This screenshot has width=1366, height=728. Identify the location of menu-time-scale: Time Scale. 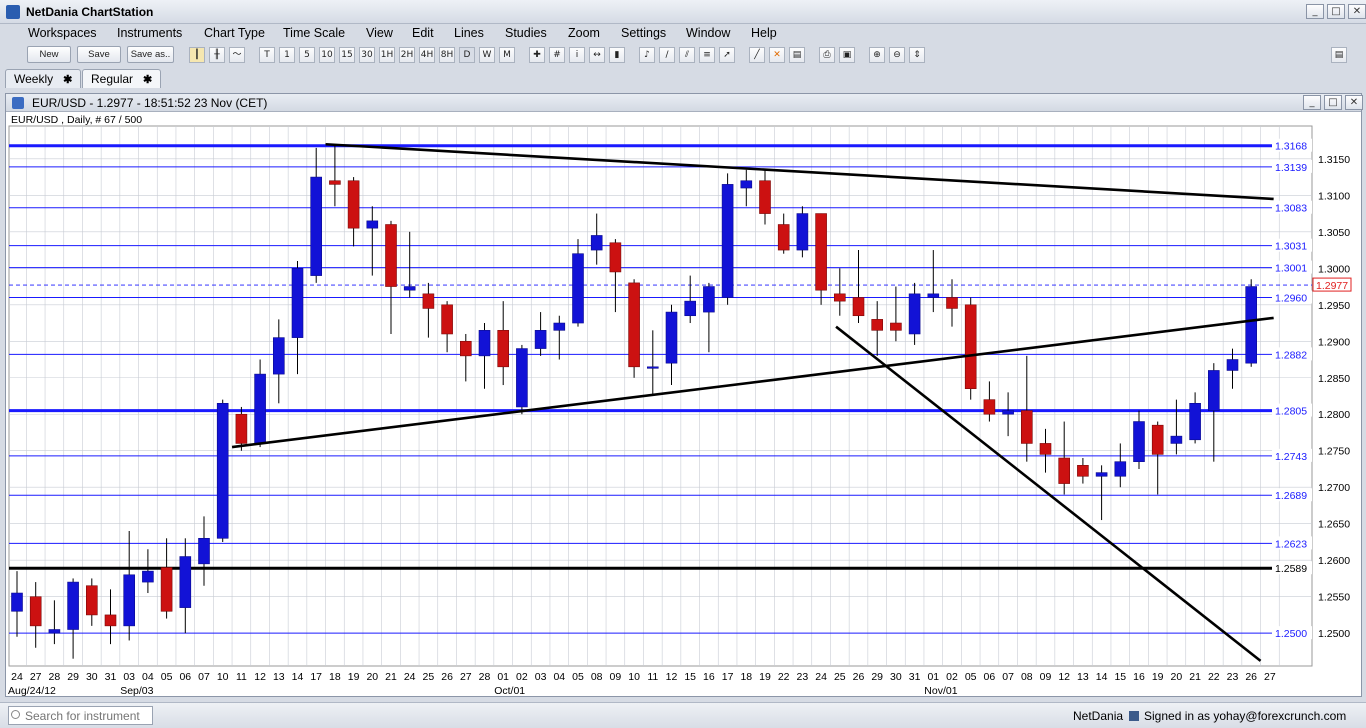
(314, 33).